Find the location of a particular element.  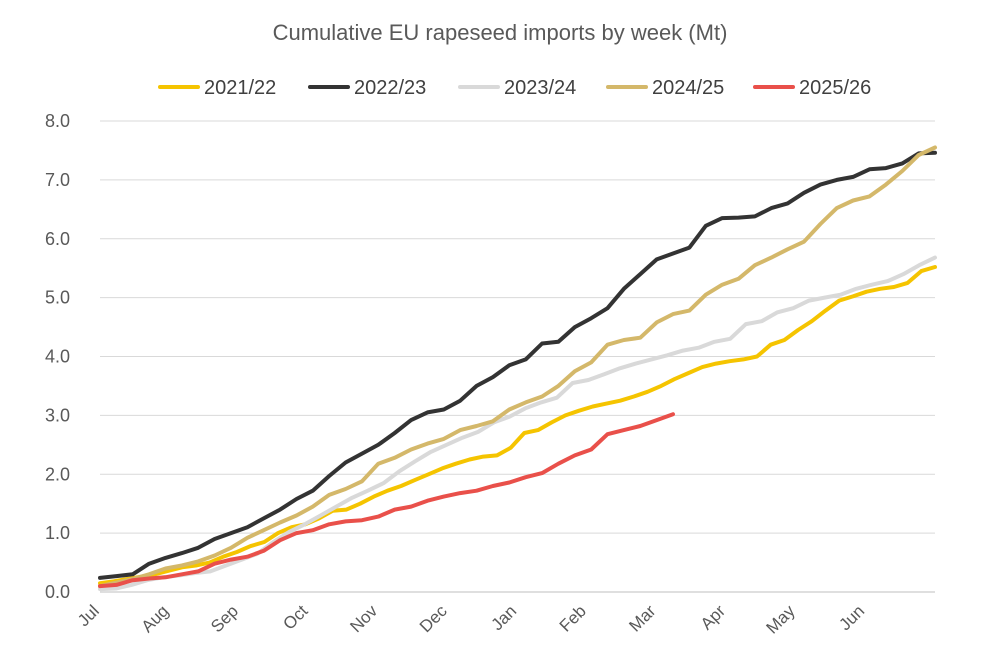

legend: 2021/22 2022/23 2023/24 2024/25 2025/26 is located at coordinates (514, 88).